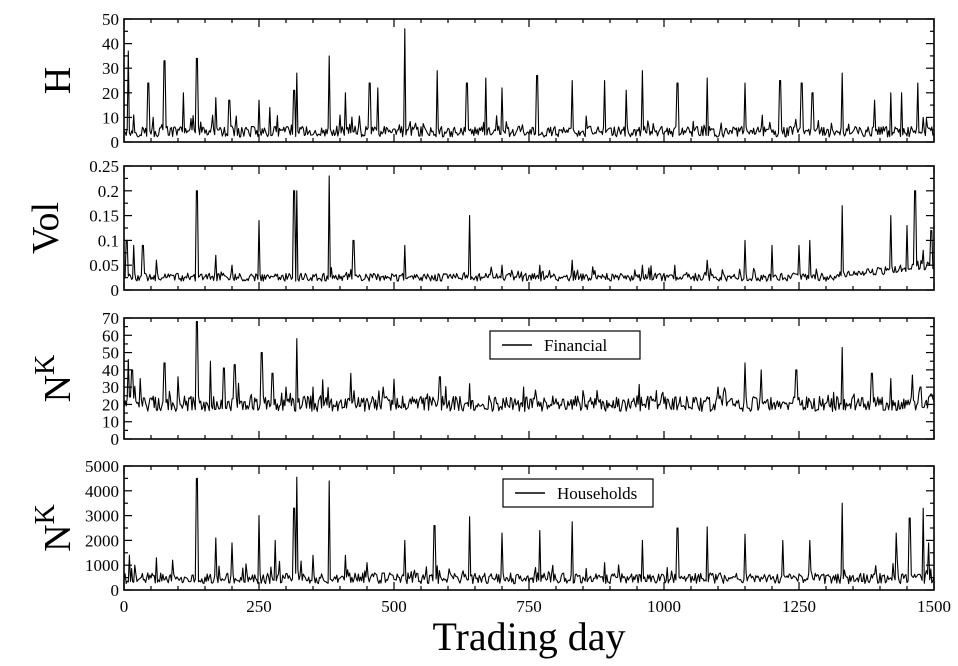 This screenshot has height=666, width=958. What do you see at coordinates (124, 606) in the screenshot?
I see `x-tick-label: 0` at bounding box center [124, 606].